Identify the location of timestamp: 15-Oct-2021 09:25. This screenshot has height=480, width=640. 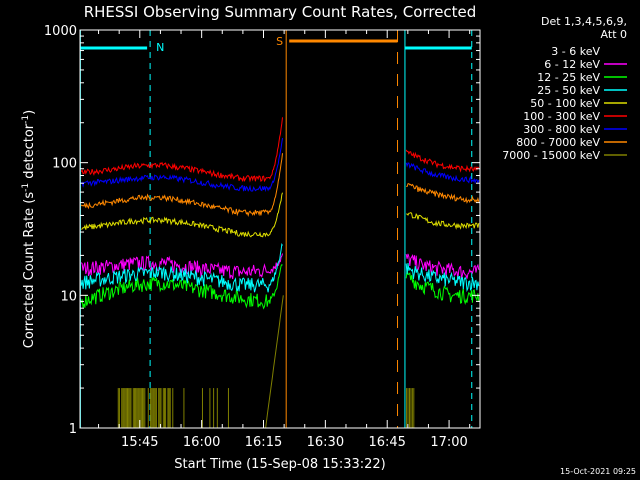
(598, 471).